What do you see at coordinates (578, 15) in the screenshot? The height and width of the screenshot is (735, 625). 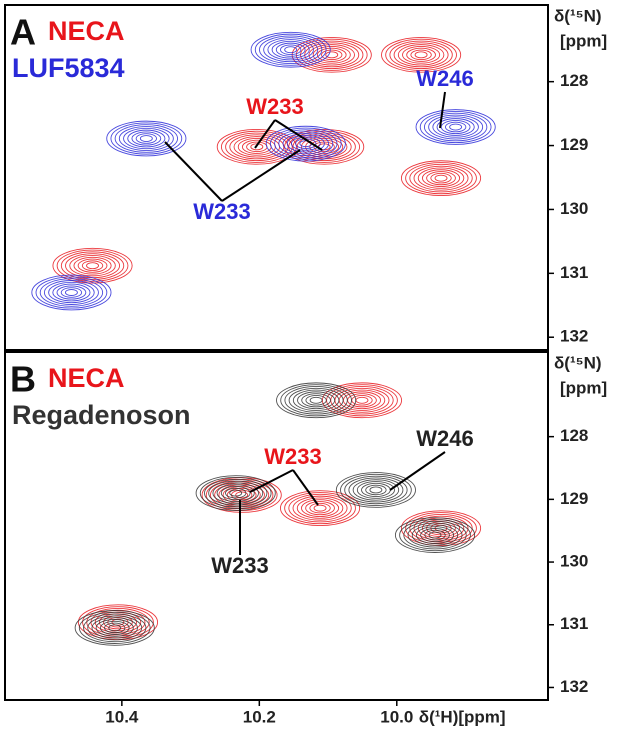 I see `y-axis-label: δ(¹⁵N)` at bounding box center [578, 15].